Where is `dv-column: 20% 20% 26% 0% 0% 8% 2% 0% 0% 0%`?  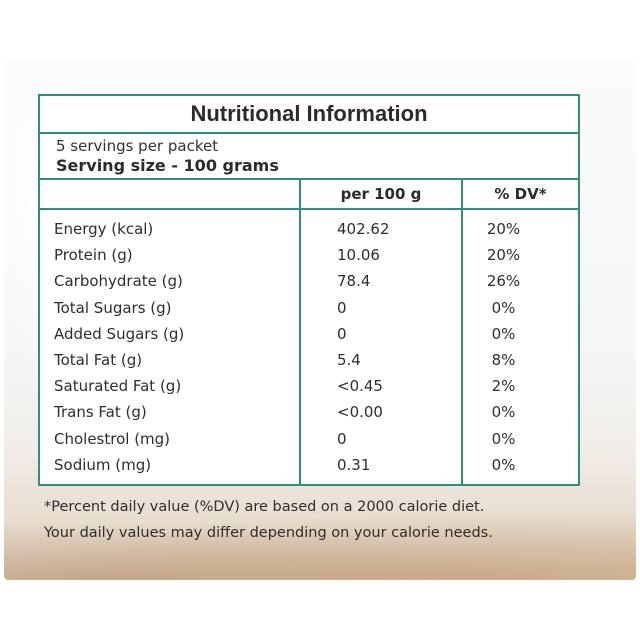 dv-column: 20% 20% 26% 0% 0% 8% 2% 0% 0% 0% is located at coordinates (519, 348).